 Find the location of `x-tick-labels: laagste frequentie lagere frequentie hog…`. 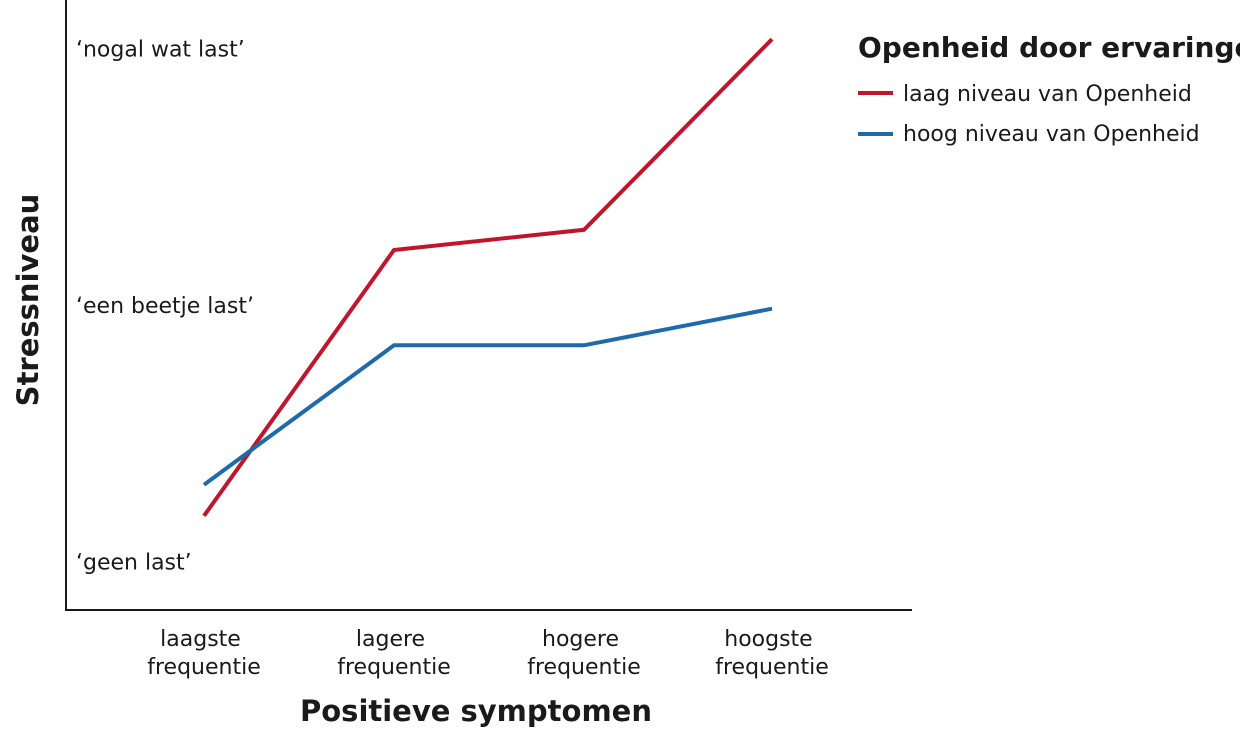

x-tick-labels: laagste frequentie lagere frequentie hog… is located at coordinates (488, 653).